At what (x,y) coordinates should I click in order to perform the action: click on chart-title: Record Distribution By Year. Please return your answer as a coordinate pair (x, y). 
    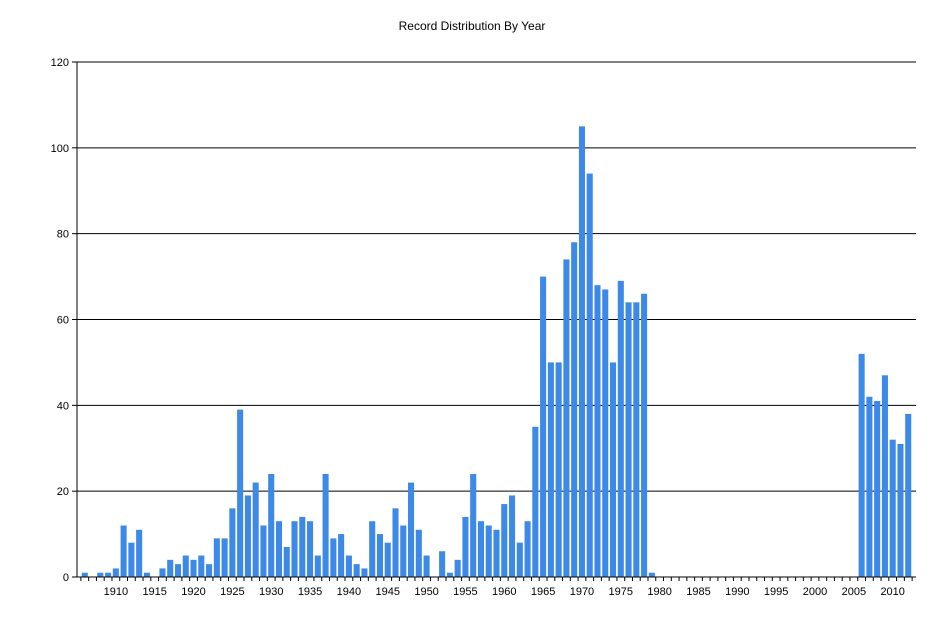
    Looking at the image, I should click on (472, 26).